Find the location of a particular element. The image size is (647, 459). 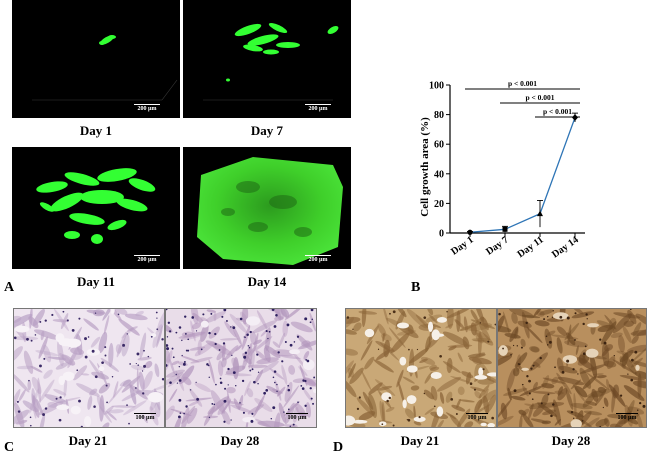

x-tick-label: Day 11 is located at coordinates (531, 247).